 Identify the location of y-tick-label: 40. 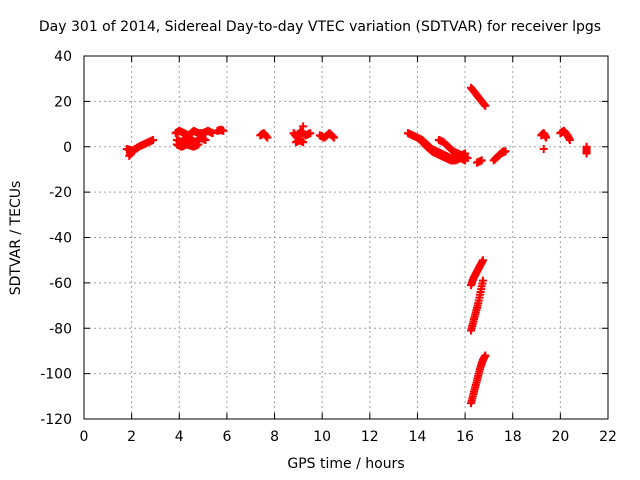
(63, 57).